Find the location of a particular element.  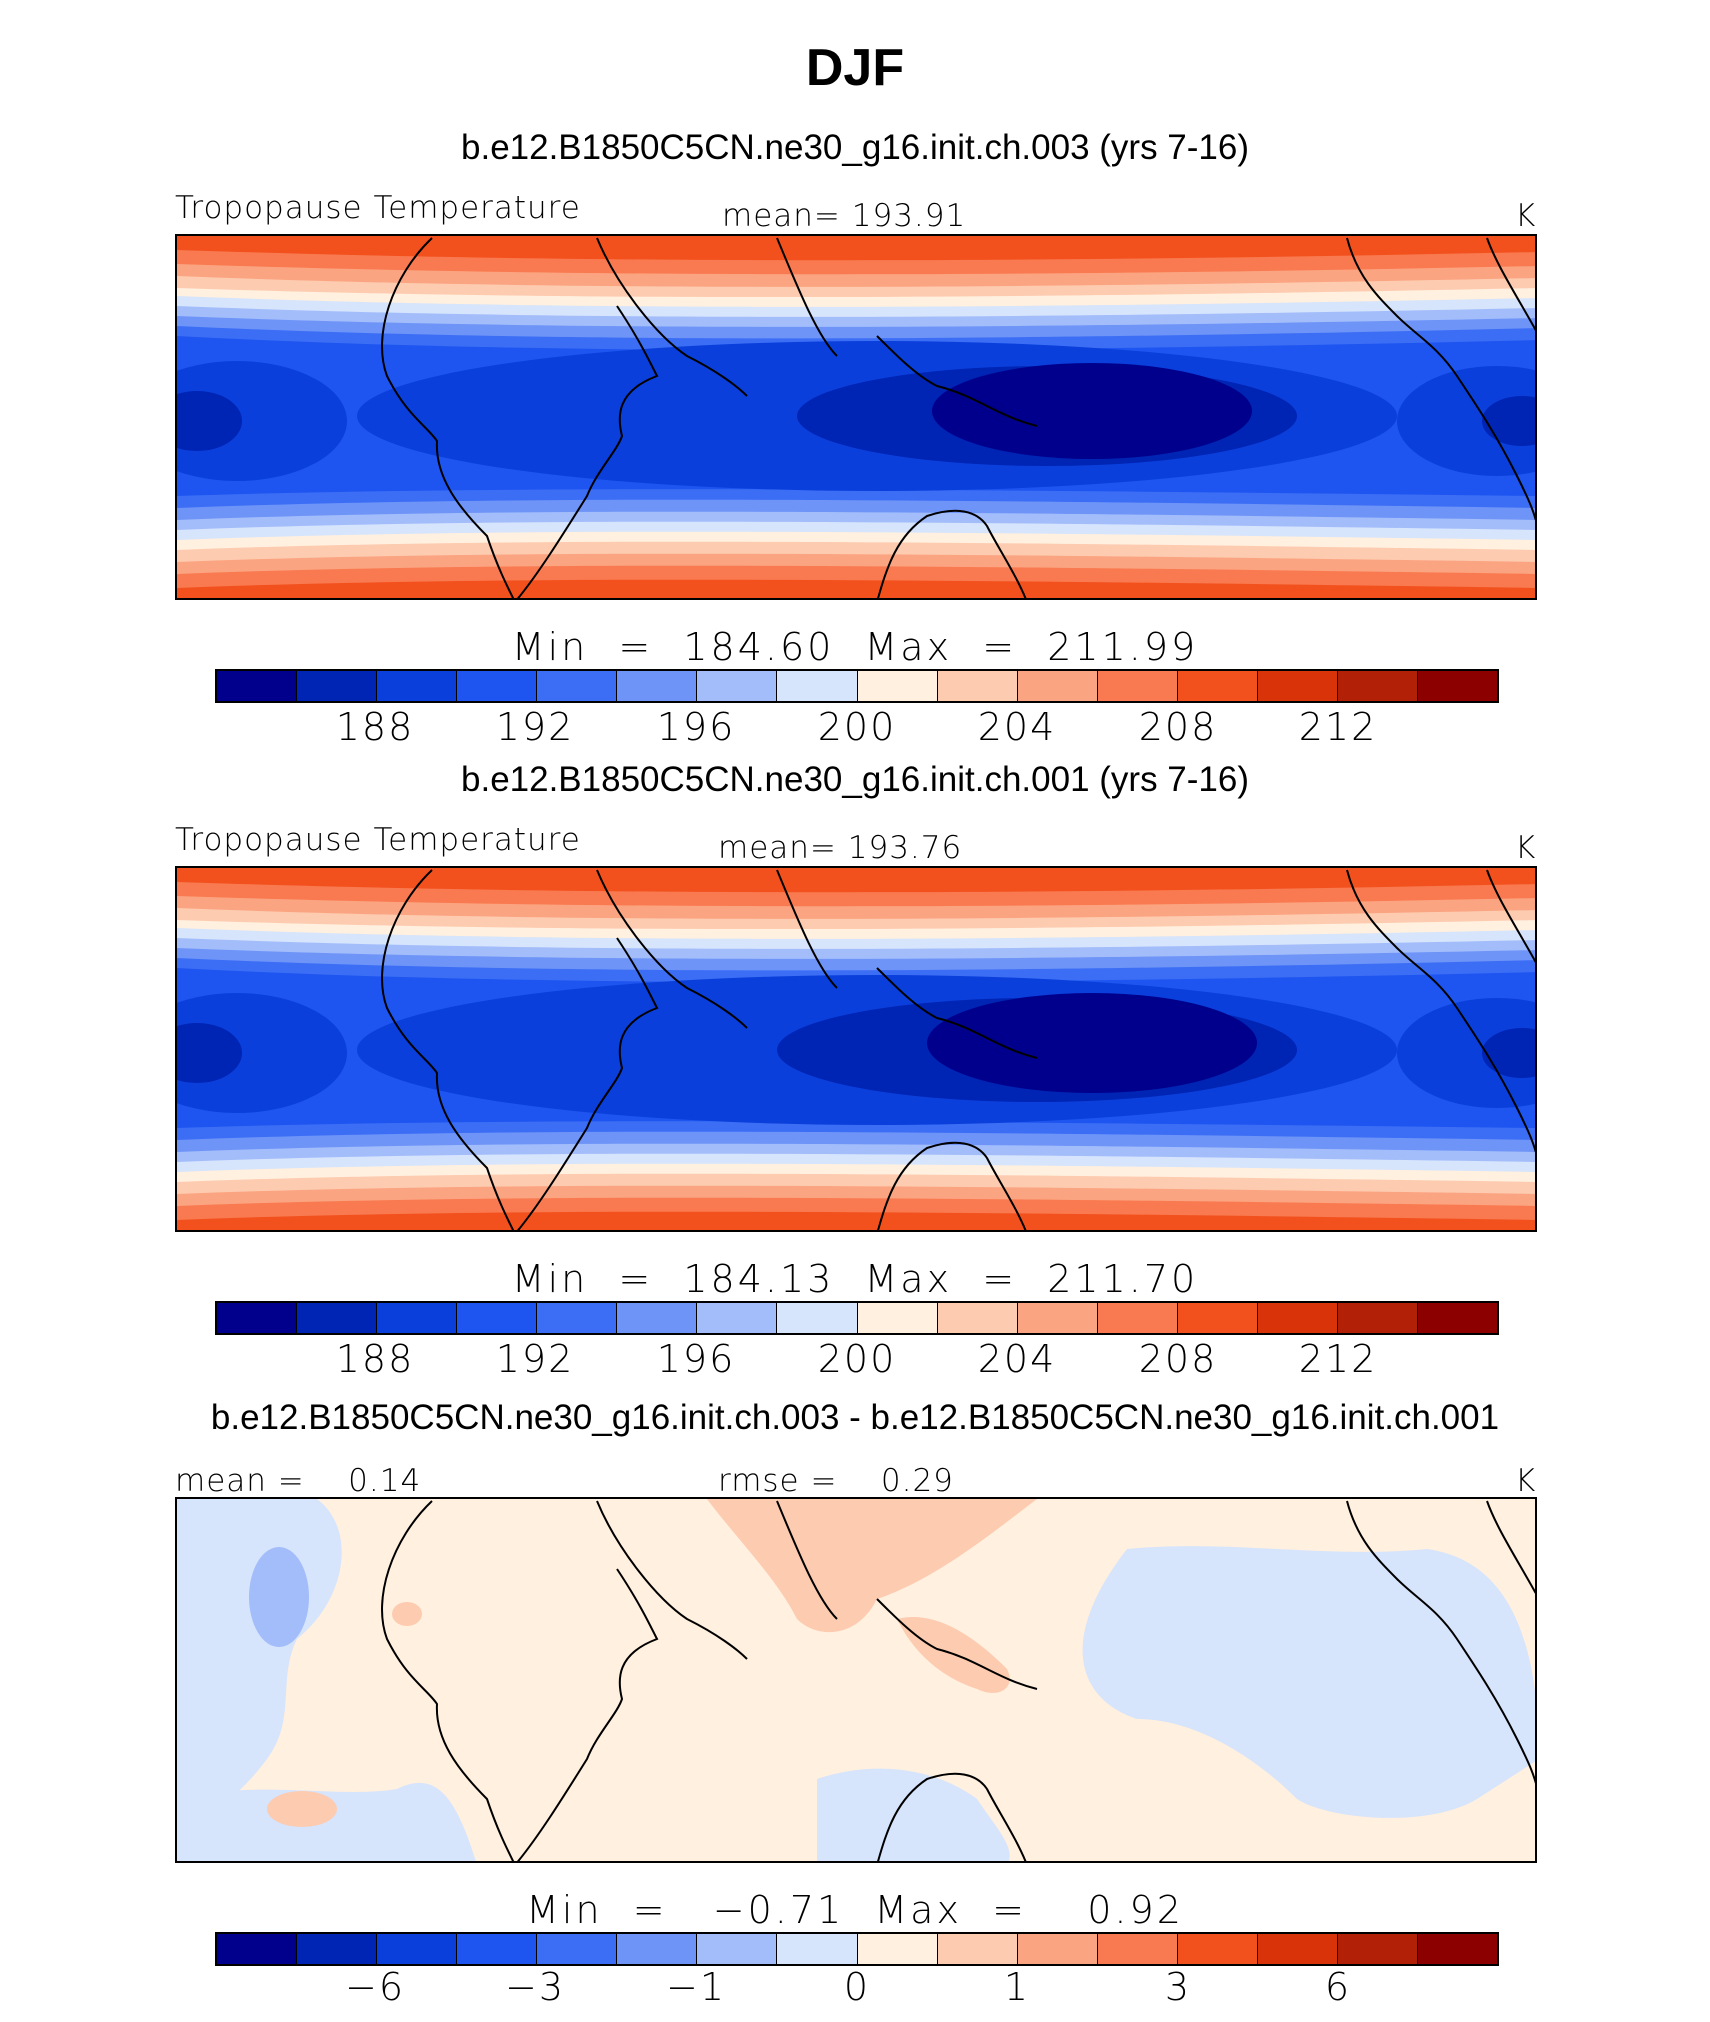

panel1-units-label: K is located at coordinates (1526, 216).